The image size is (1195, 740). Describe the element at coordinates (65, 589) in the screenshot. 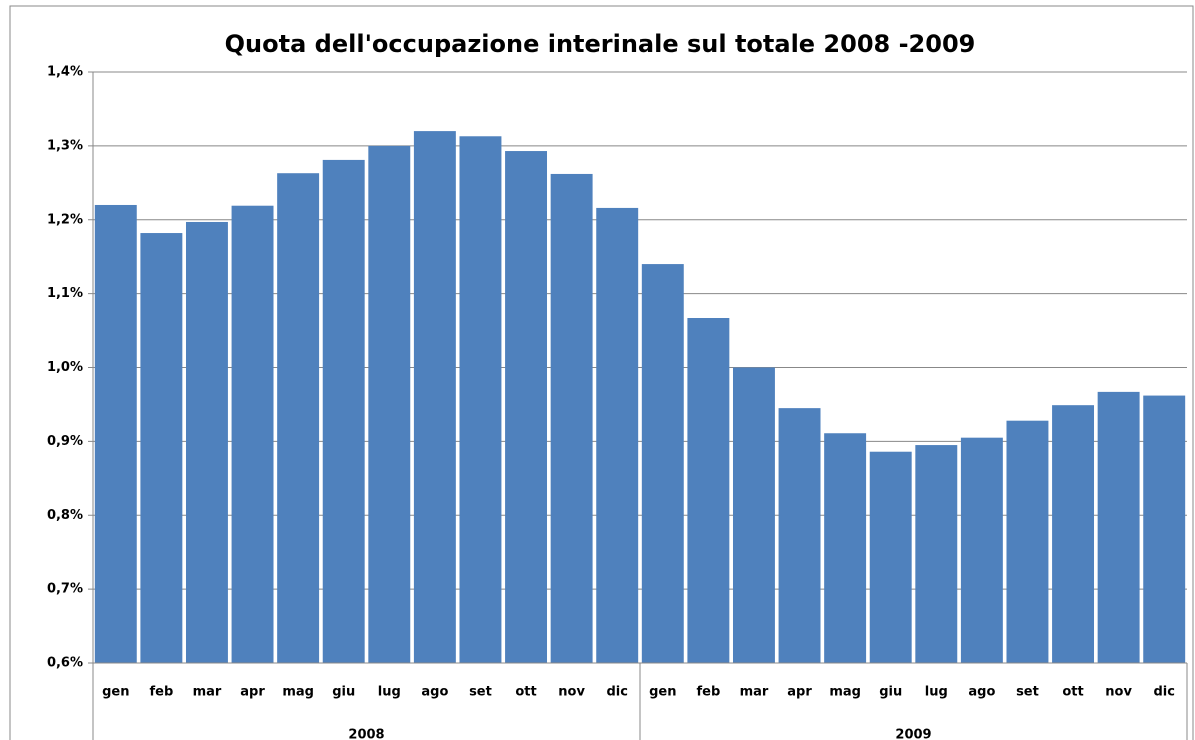

I see `y-tick-label: 0,7%` at that location.